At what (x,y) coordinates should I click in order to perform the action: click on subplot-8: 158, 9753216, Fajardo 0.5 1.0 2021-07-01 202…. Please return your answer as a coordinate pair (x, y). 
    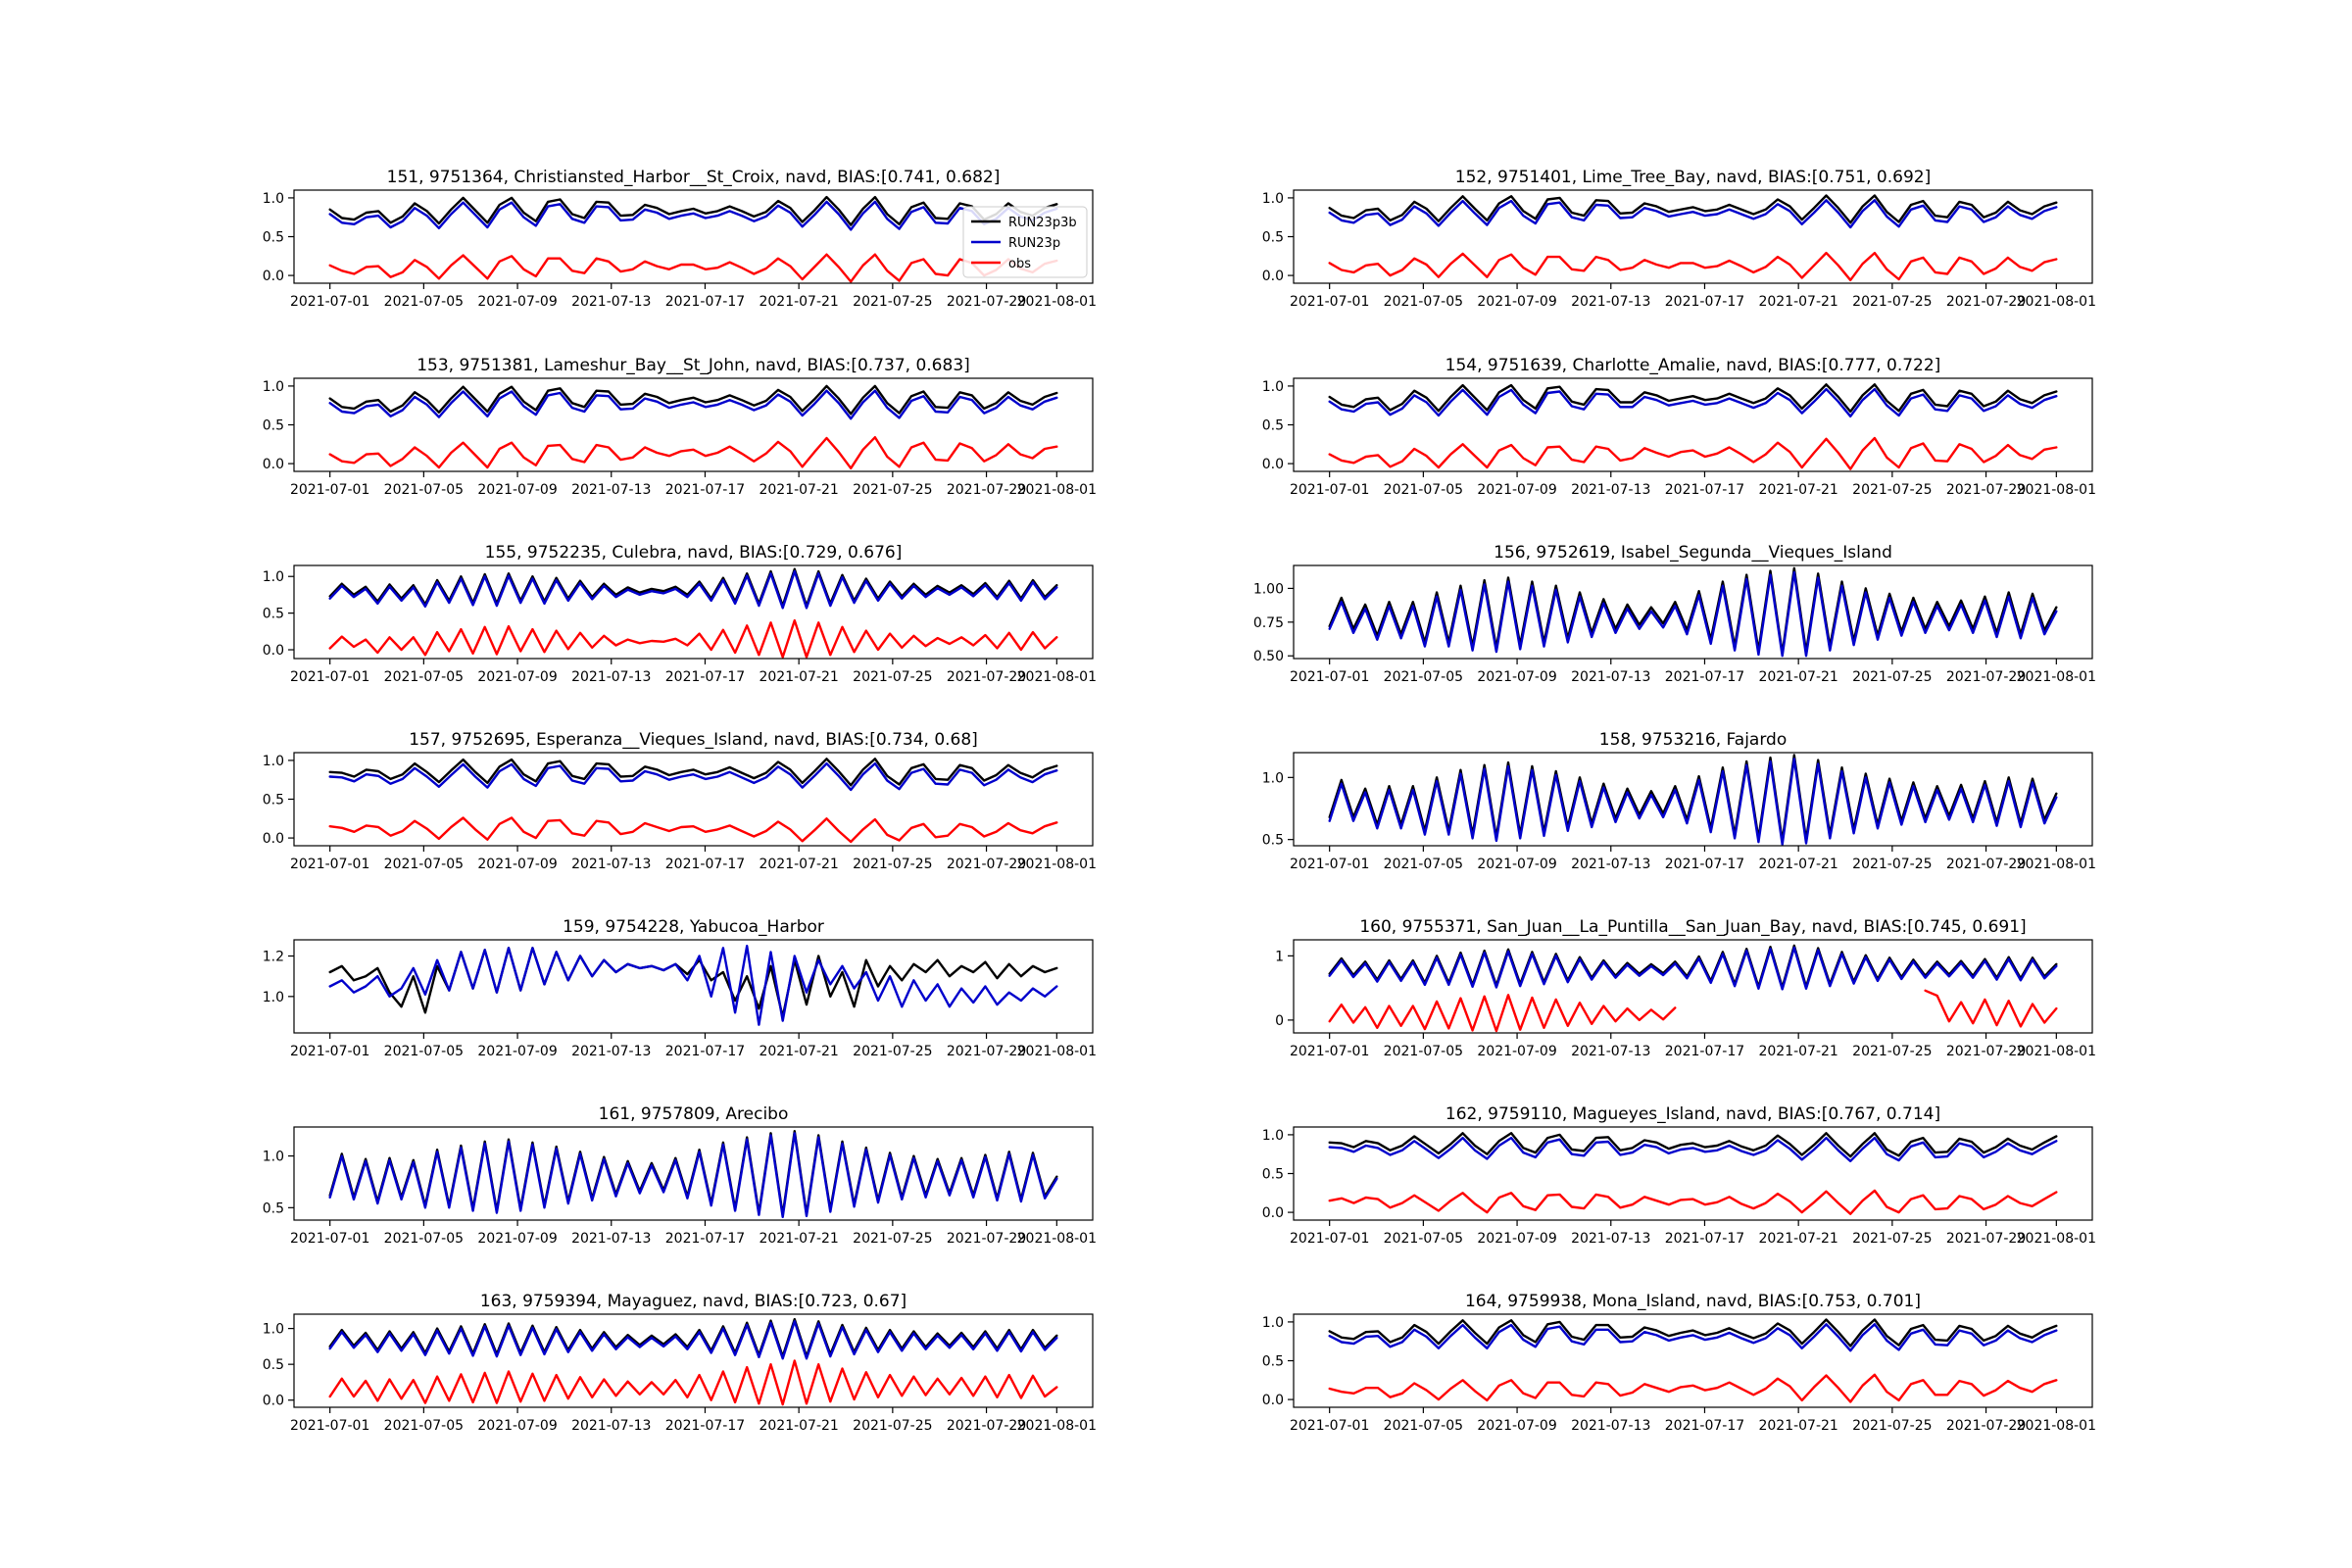
    Looking at the image, I should click on (1679, 801).